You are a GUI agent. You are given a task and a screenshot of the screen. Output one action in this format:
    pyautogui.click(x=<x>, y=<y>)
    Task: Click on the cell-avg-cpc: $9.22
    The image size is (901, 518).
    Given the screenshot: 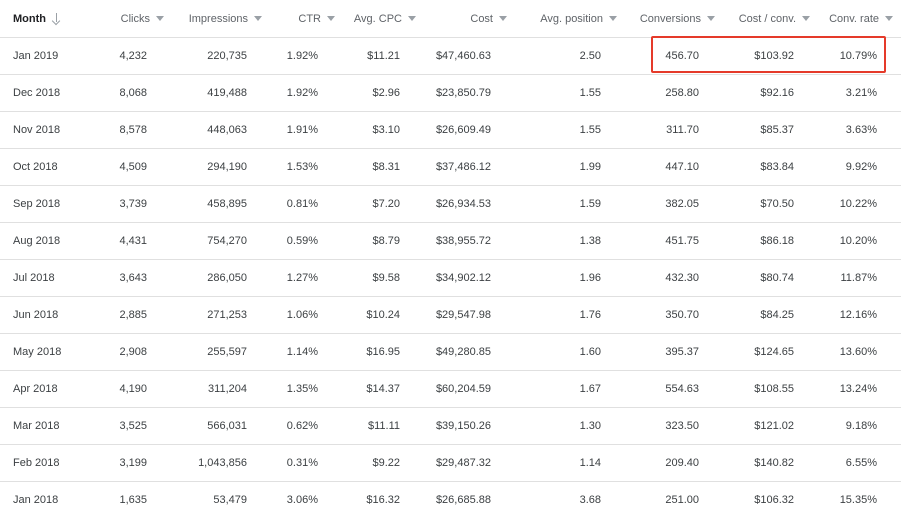 What is the action you would take?
    pyautogui.click(x=386, y=463)
    